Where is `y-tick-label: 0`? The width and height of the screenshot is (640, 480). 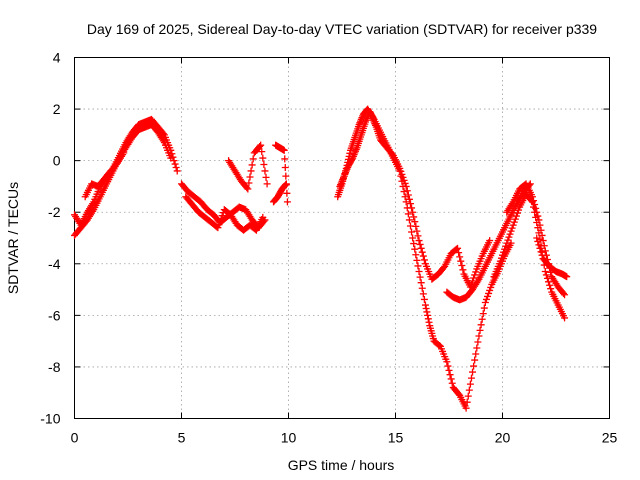
y-tick-label: 0 is located at coordinates (57, 161).